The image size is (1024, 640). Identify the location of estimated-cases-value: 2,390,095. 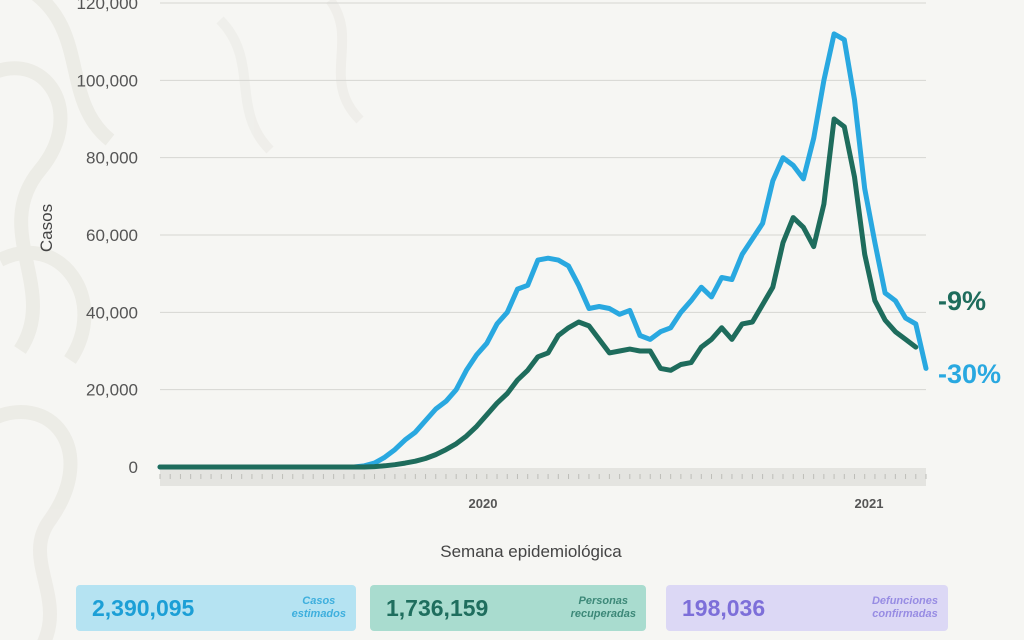
(143, 607).